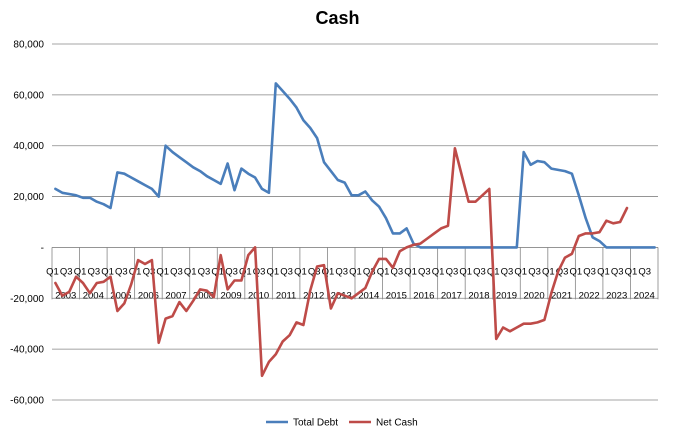 Image resolution: width=675 pixels, height=438 pixels. Describe the element at coordinates (589, 295) in the screenshot. I see `x-tick-label-year: 2022` at that location.